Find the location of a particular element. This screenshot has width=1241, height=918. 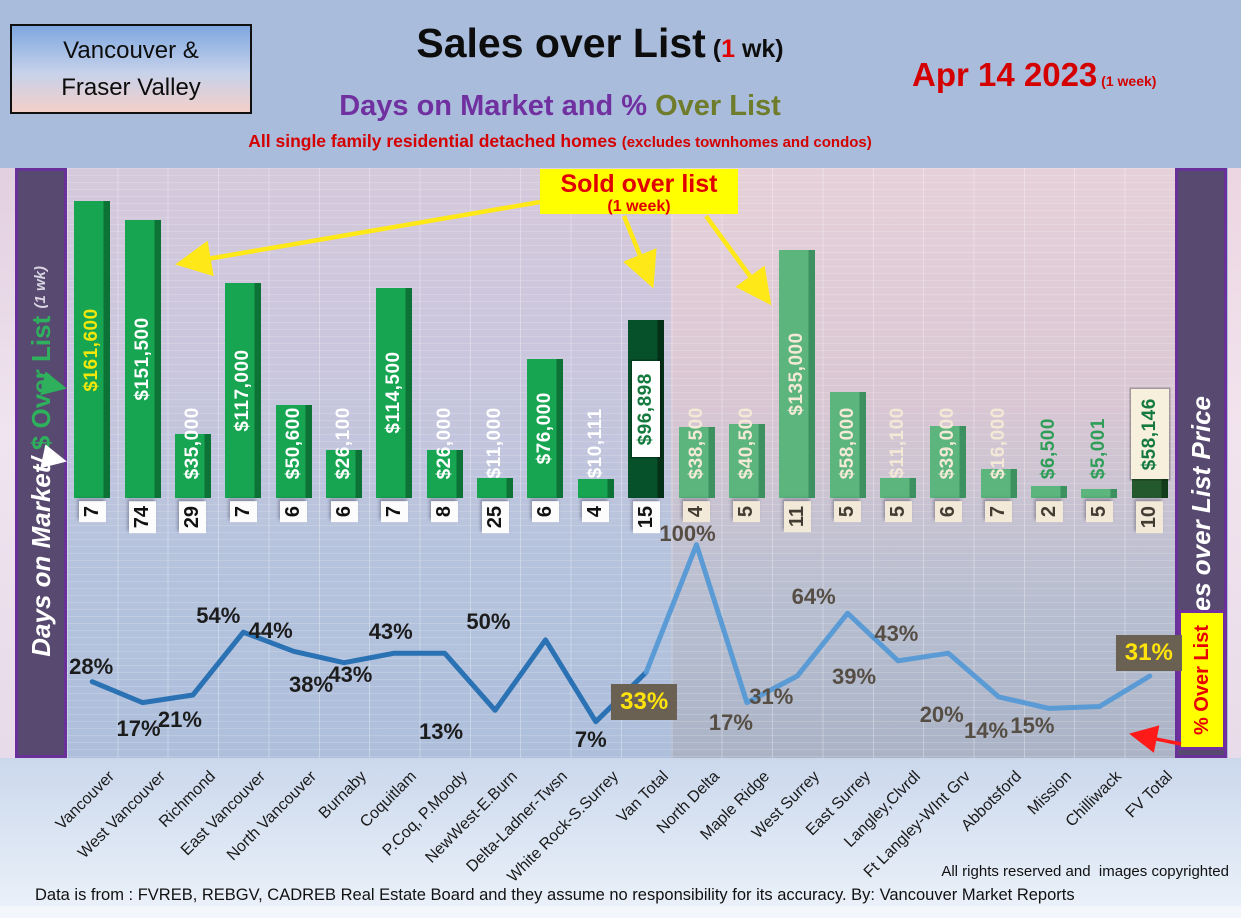

bar-value-label: $161,600 is located at coordinates (92, 350).